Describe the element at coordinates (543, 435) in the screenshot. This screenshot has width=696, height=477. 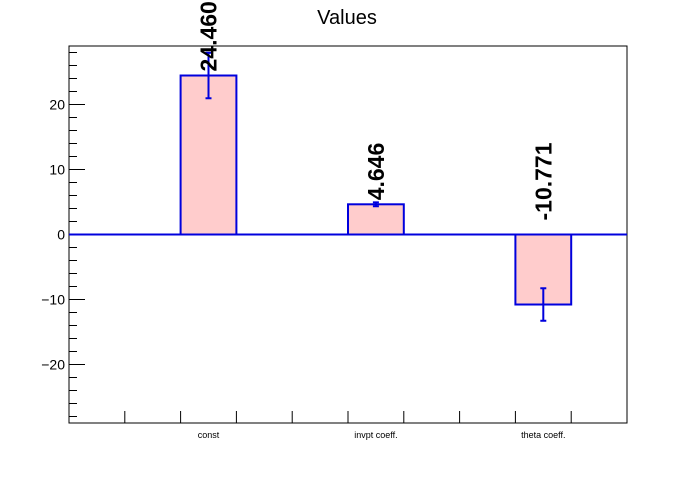
I see `x-category-label: theta coeff.` at that location.